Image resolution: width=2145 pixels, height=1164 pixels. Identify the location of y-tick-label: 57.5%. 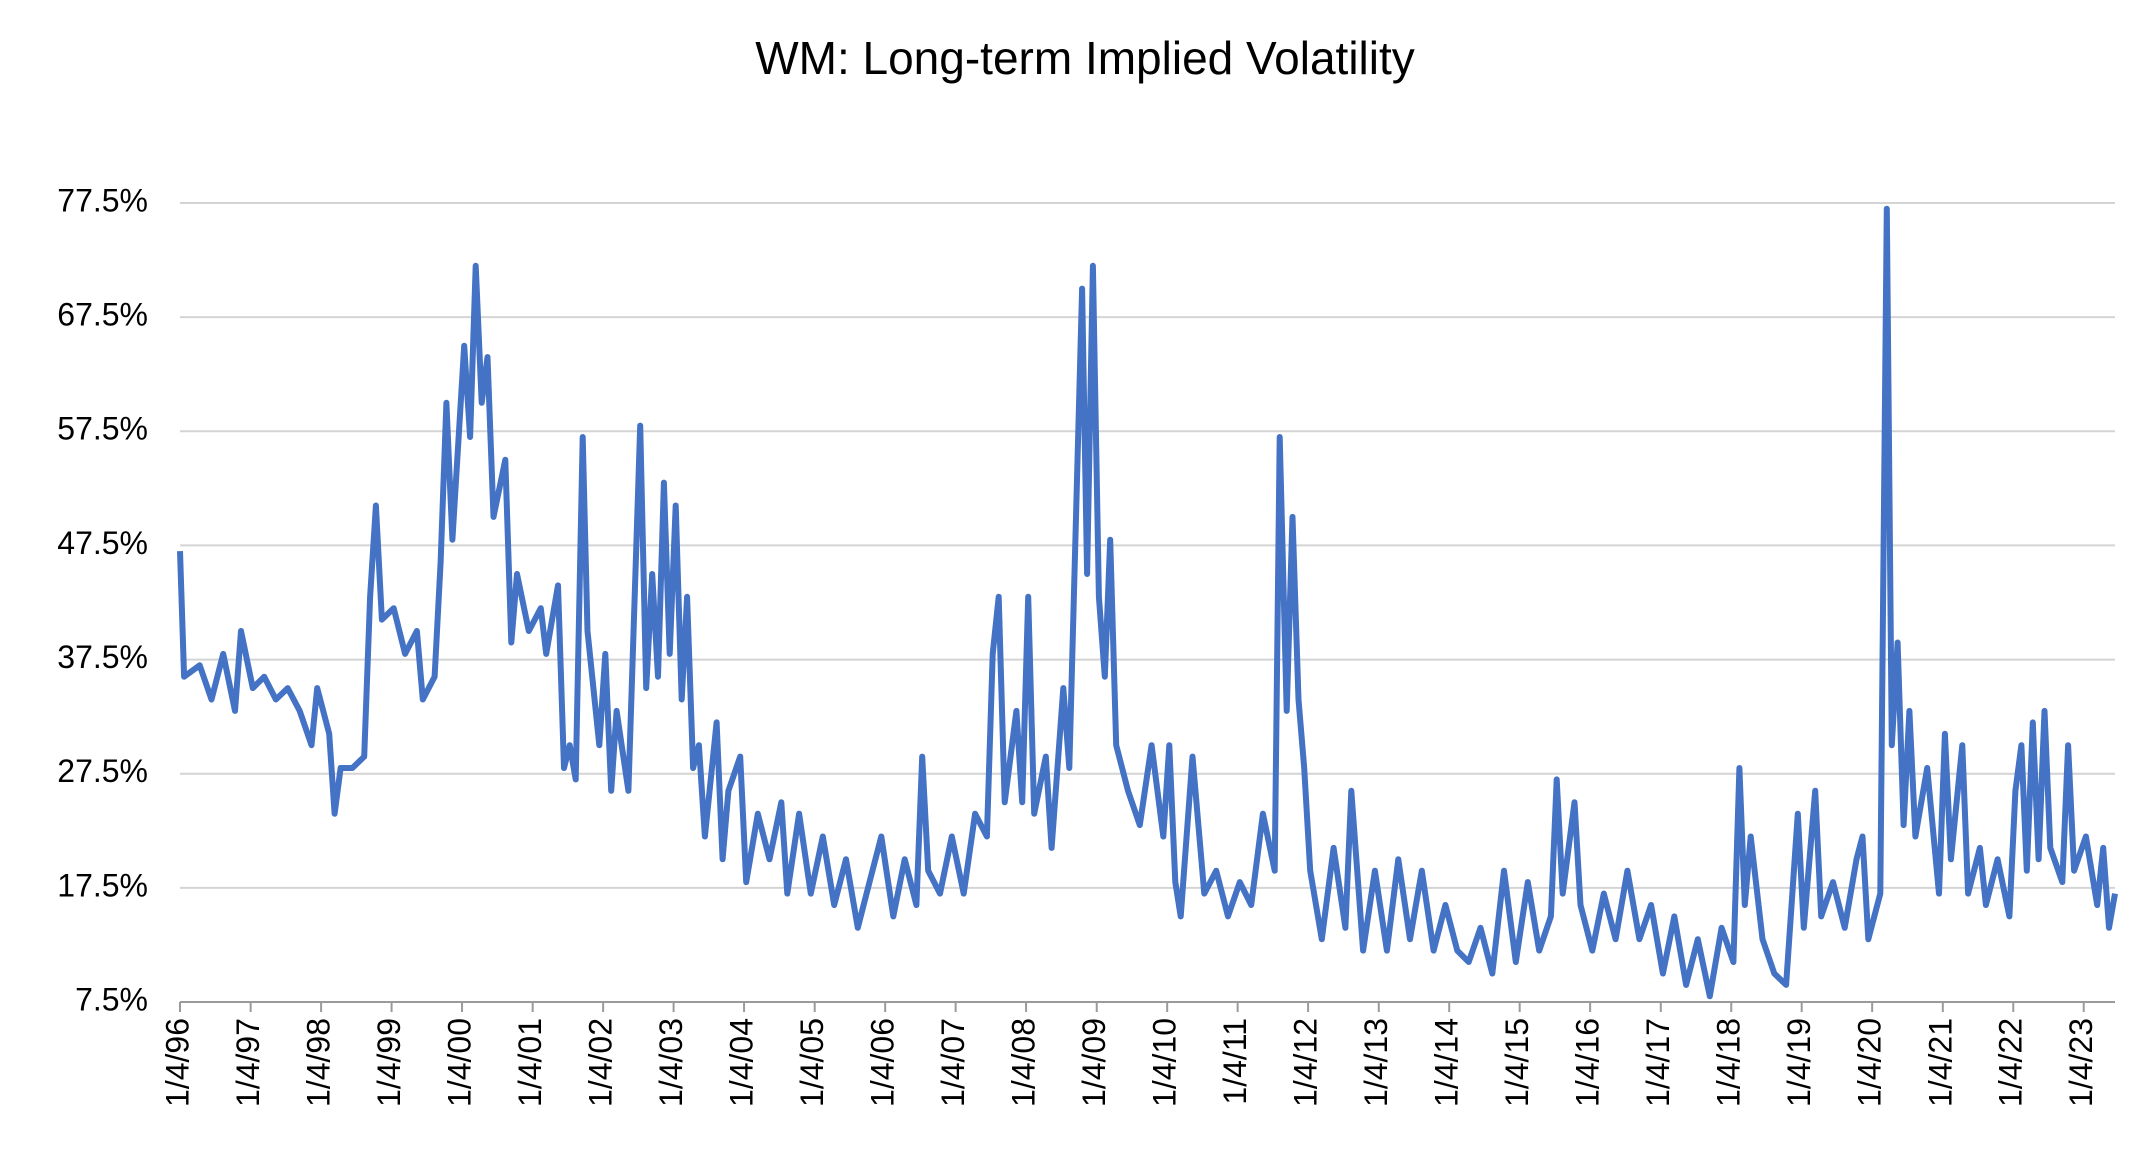
(102, 429).